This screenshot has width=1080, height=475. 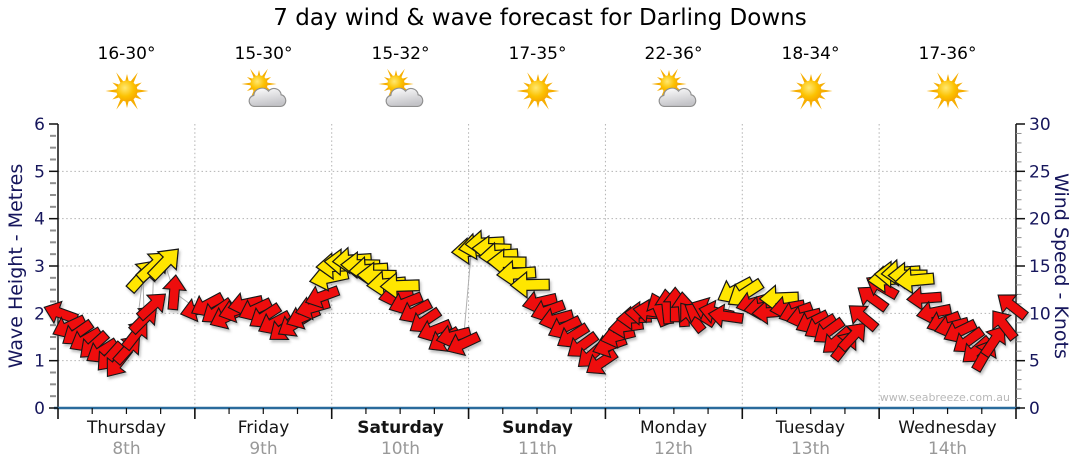 What do you see at coordinates (126, 428) in the screenshot?
I see `day-name: Thursday` at bounding box center [126, 428].